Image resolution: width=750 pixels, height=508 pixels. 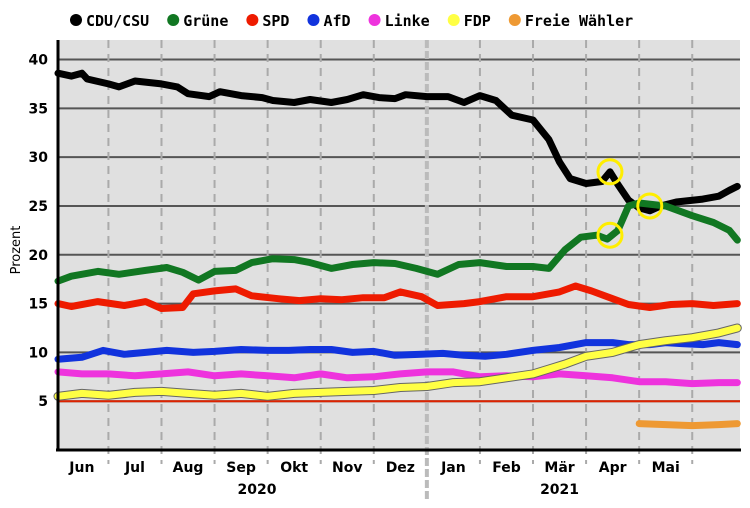 What do you see at coordinates (351, 21) in the screenshot?
I see `legend: CDU/CSU Grüne SPD AfD Linke FDP Freie Wähler` at bounding box center [351, 21].